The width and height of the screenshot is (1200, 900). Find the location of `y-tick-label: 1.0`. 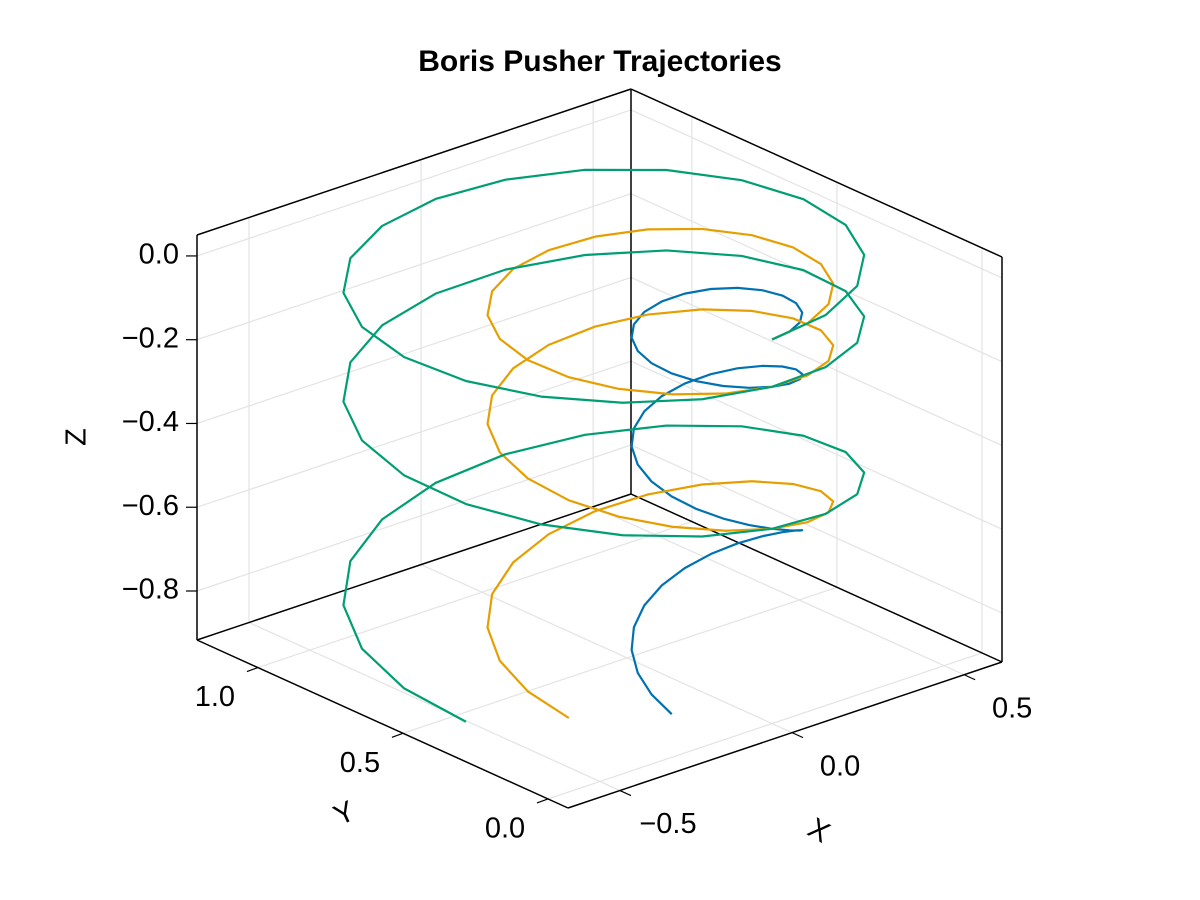

y-tick-label: 1.0 is located at coordinates (215, 697).